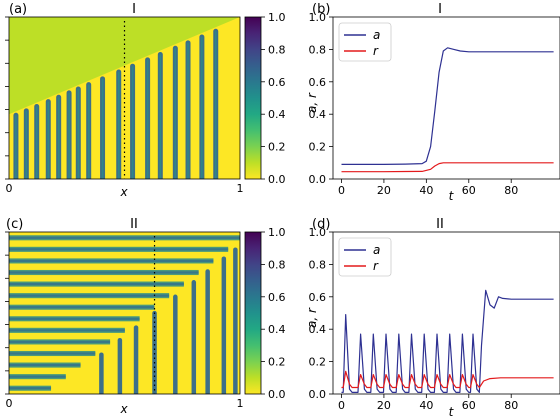 The height and width of the screenshot is (420, 560). I want to click on panel-a-title: I, so click(134, 9).